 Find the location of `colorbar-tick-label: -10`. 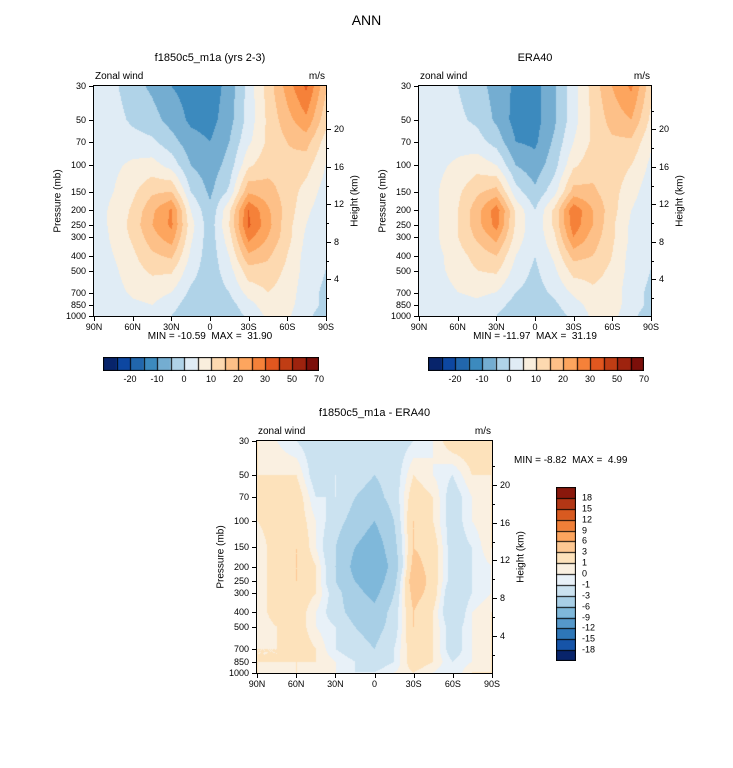

colorbar-tick-label: -10 is located at coordinates (482, 379).